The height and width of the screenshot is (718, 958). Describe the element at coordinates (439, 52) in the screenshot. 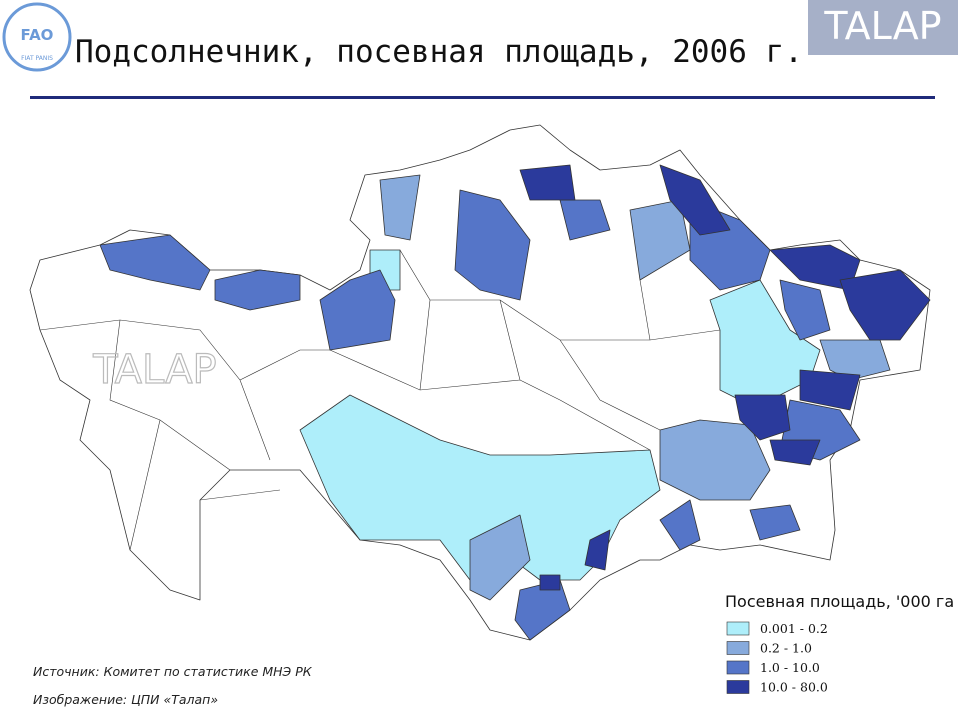

I see `page-title: Подсолнечник, посевная площадь, 2006 г.` at that location.